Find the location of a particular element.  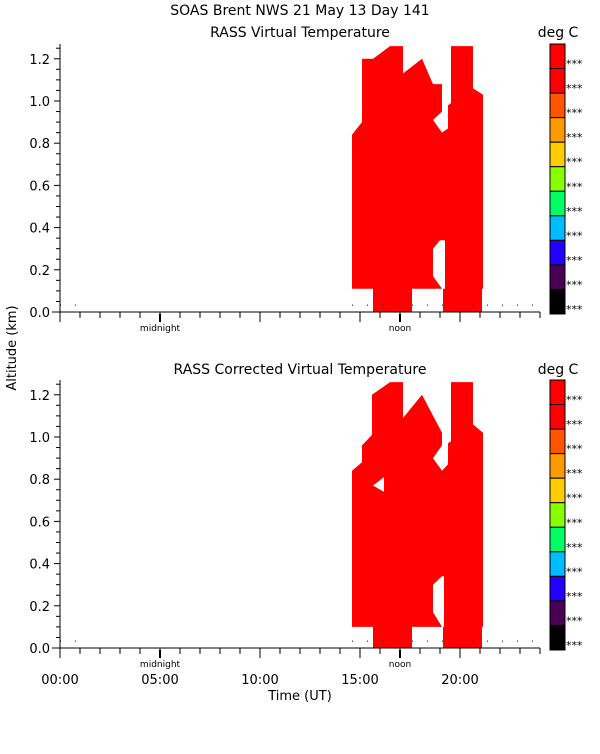

panel-title: RASS Corrected Virtual Temperature is located at coordinates (300, 370).